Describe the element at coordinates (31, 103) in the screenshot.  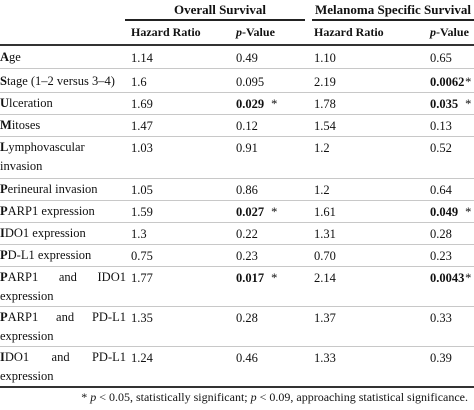
I see `row-label-text: lceration` at that location.